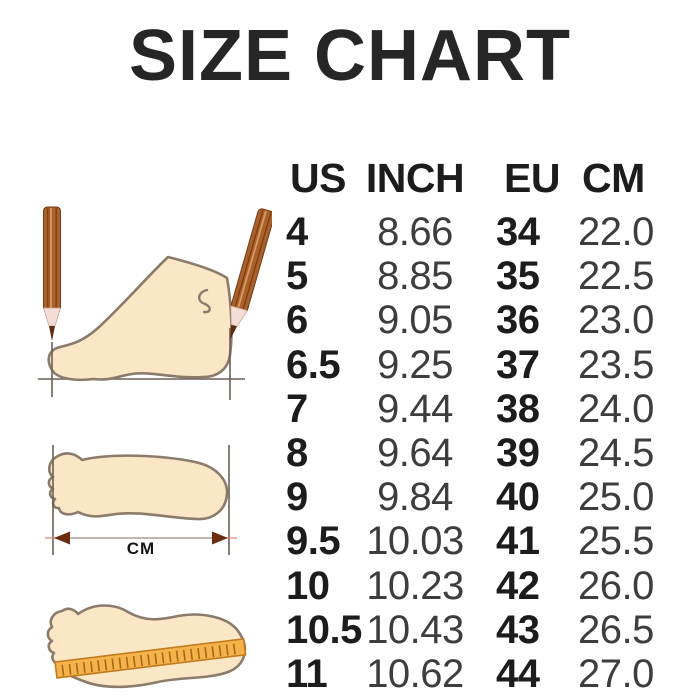 Image resolution: width=700 pixels, height=700 pixels. I want to click on table-row: 10.5 10.43 43 26.5, so click(486, 630).